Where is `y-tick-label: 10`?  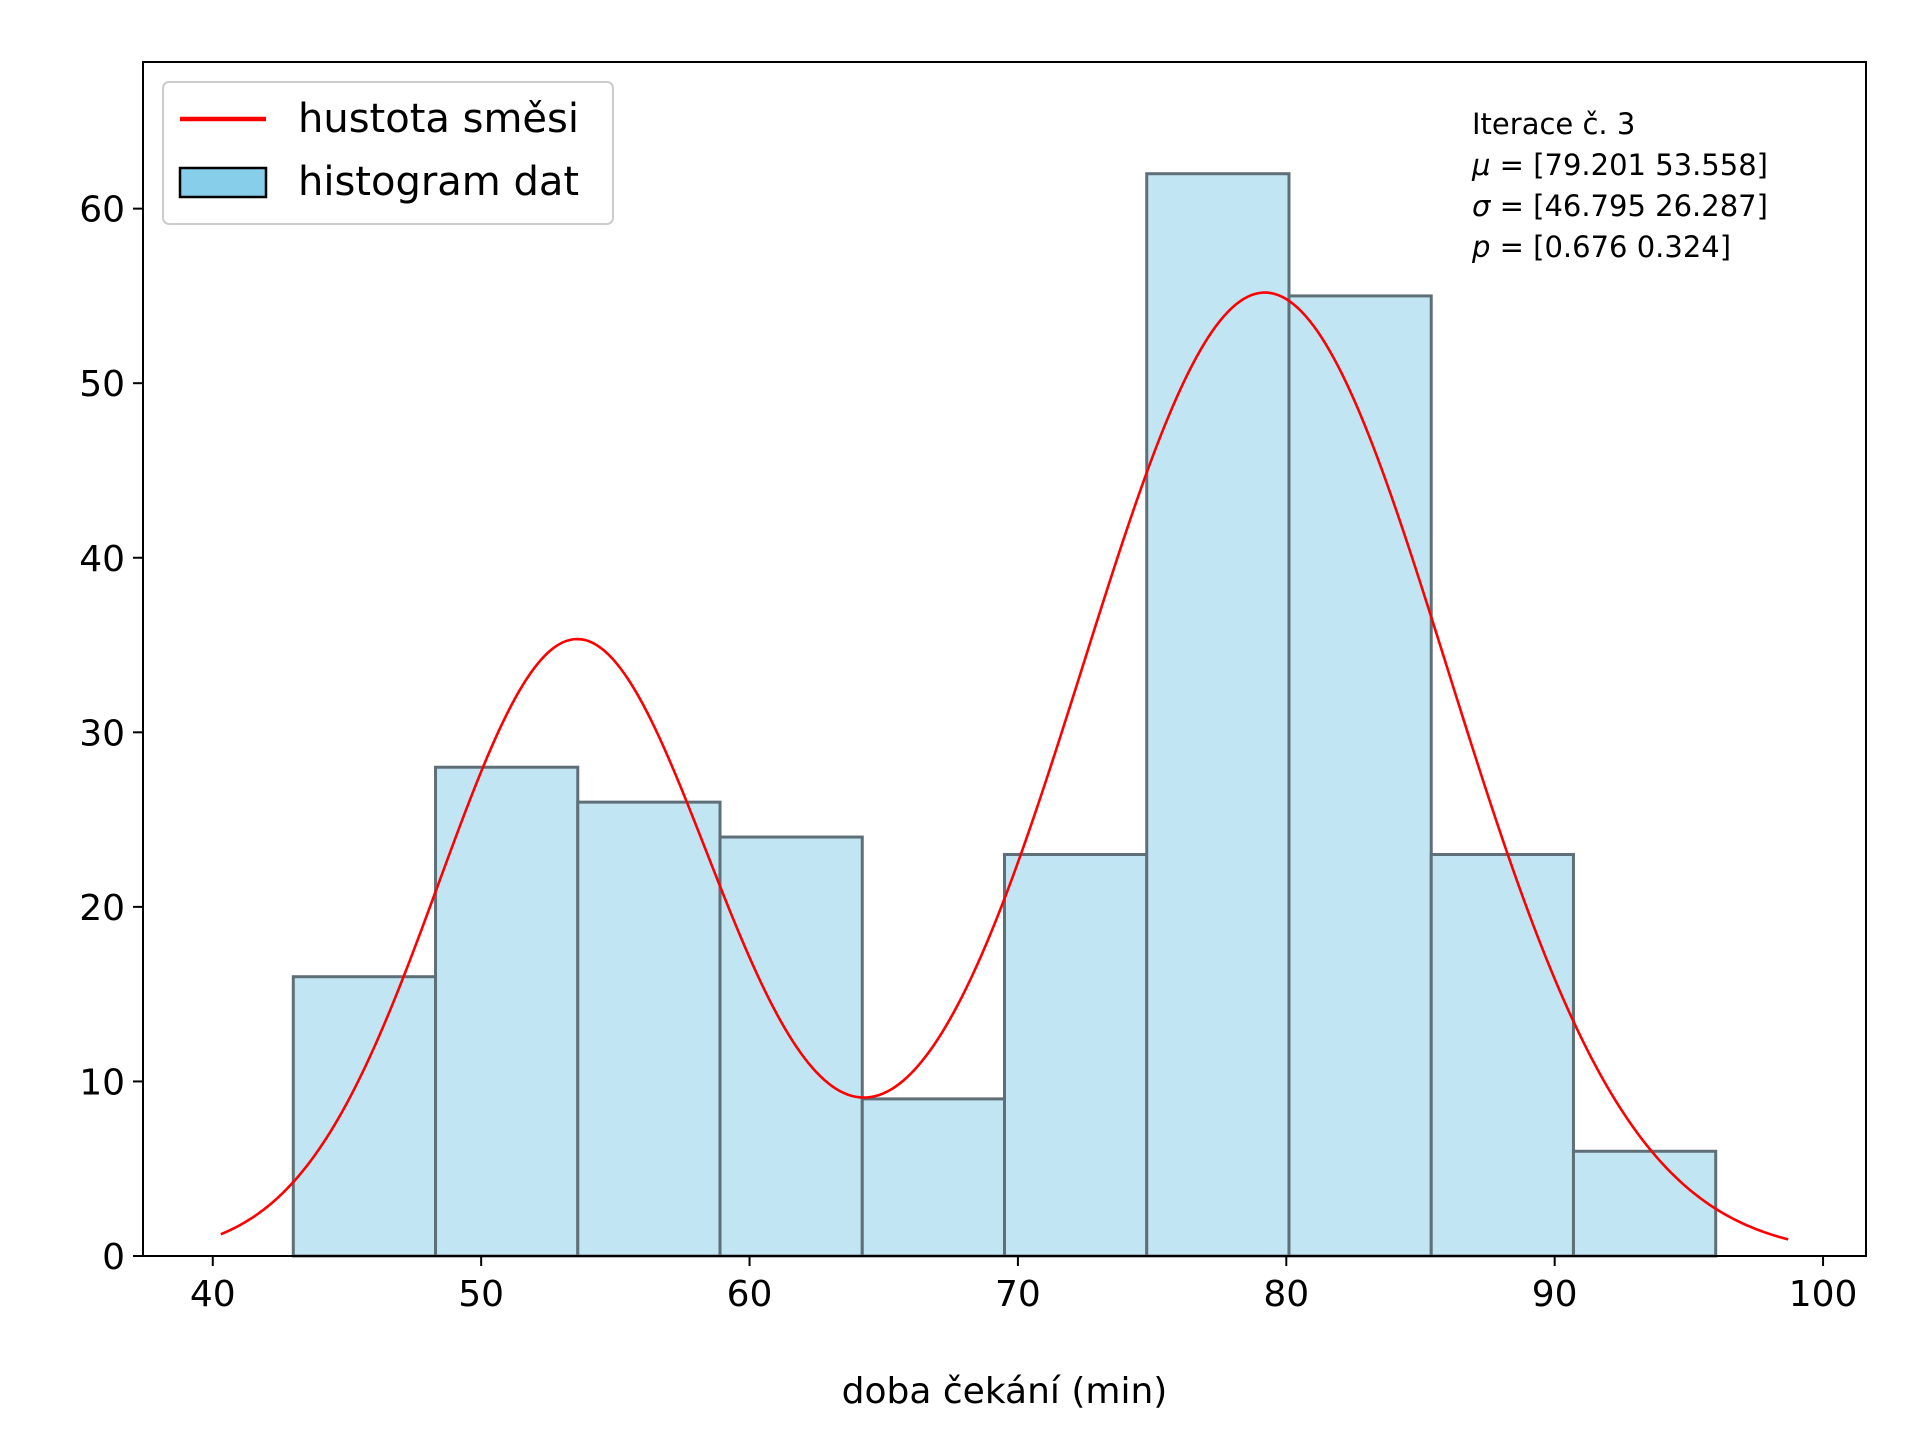
y-tick-label: 10 is located at coordinates (102, 1082).